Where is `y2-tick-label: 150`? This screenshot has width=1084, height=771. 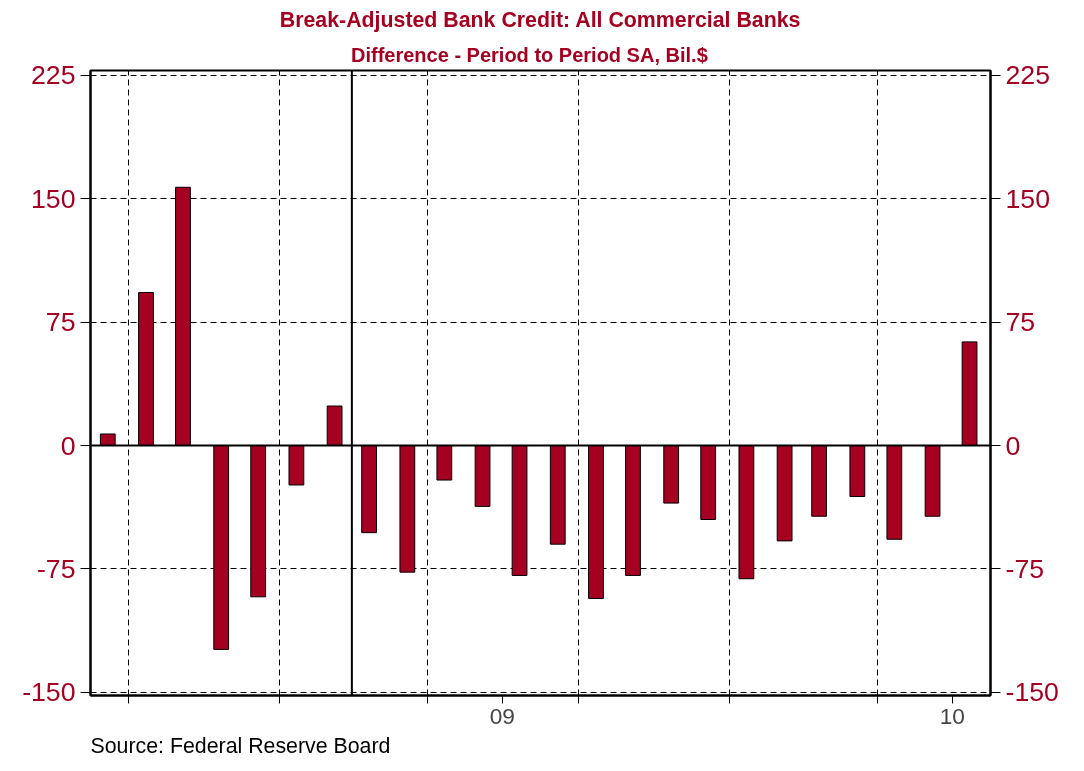 y2-tick-label: 150 is located at coordinates (1027, 198).